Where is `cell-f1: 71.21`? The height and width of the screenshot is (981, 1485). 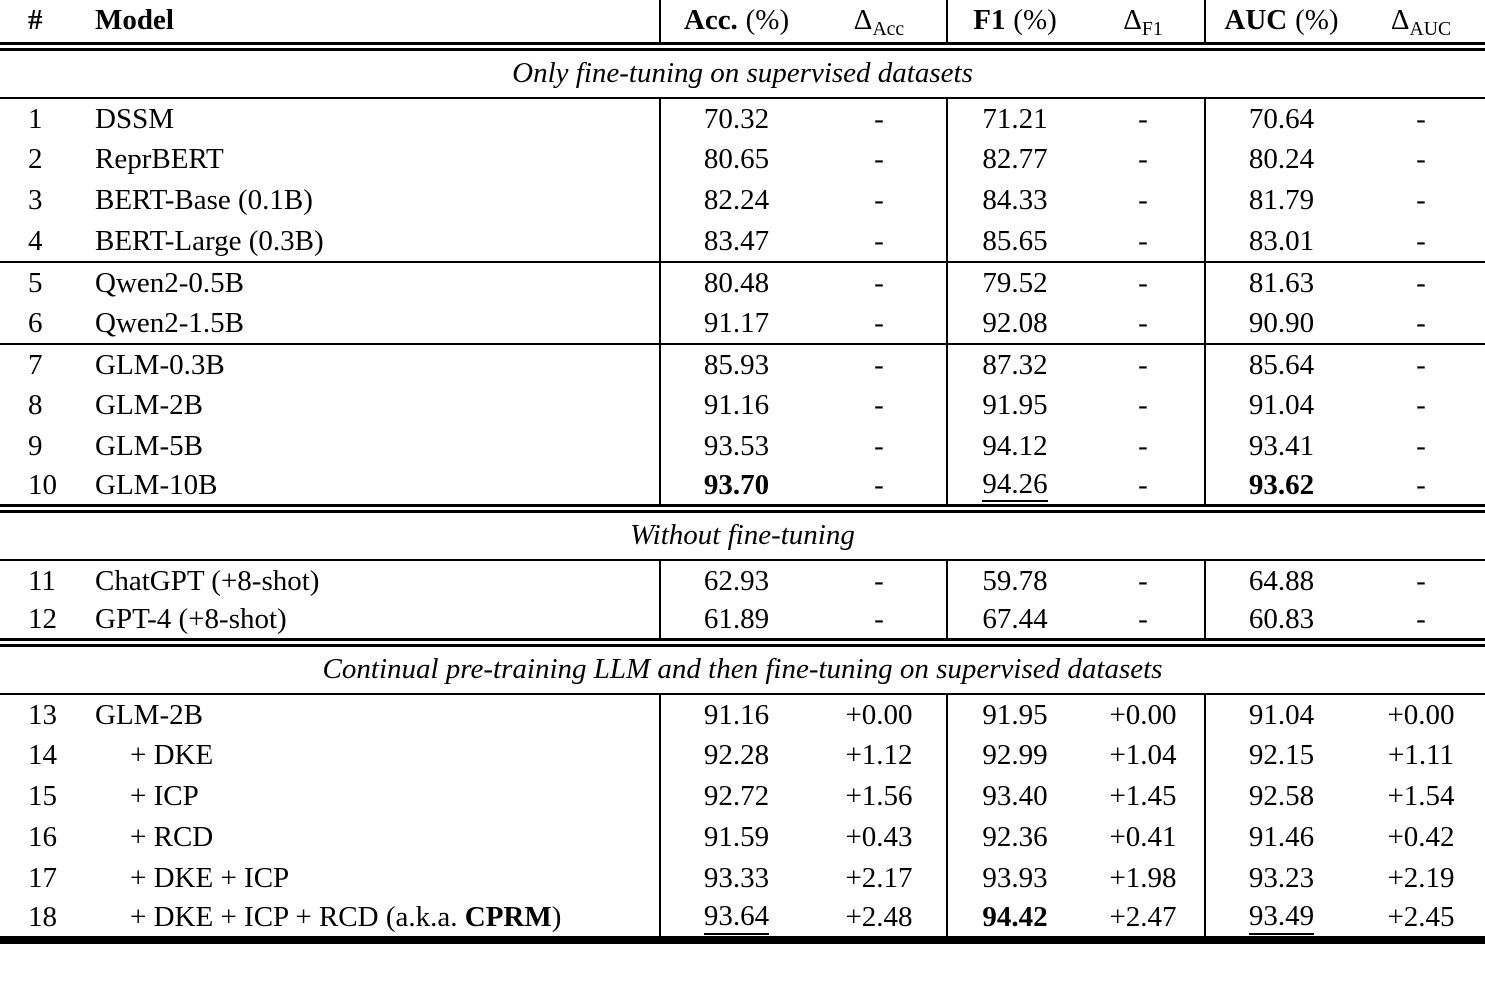
cell-f1: 71.21 is located at coordinates (1014, 118).